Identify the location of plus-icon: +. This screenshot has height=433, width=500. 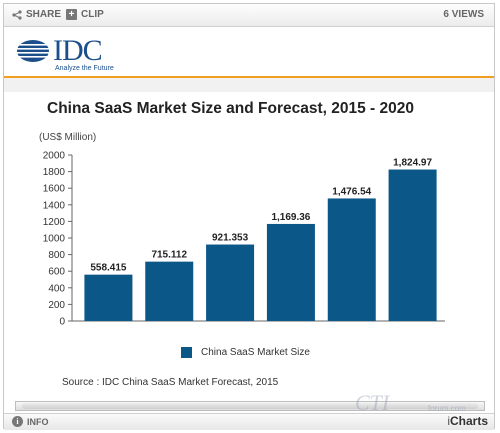
(71, 14).